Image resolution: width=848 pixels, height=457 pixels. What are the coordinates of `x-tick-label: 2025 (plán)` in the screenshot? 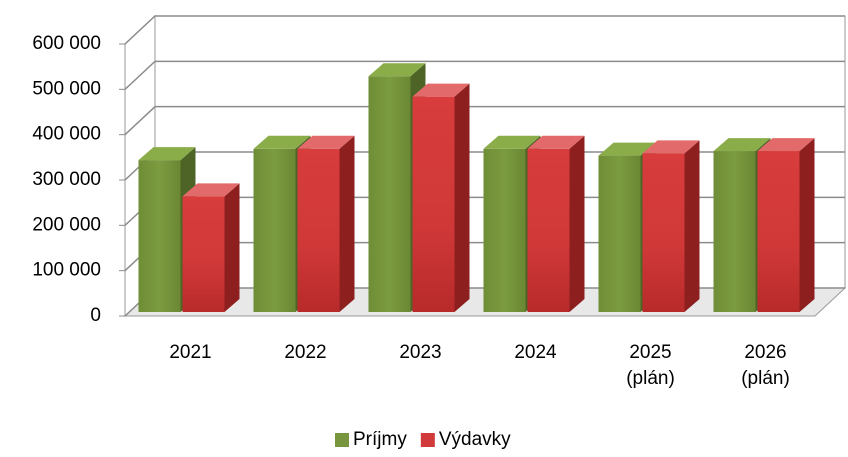 It's located at (650, 365).